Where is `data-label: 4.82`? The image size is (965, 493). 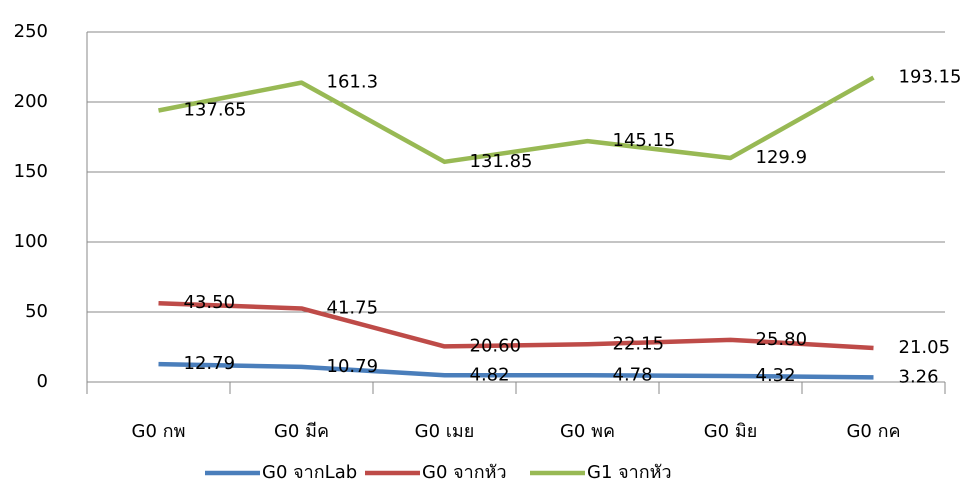 data-label: 4.82 is located at coordinates (490, 374).